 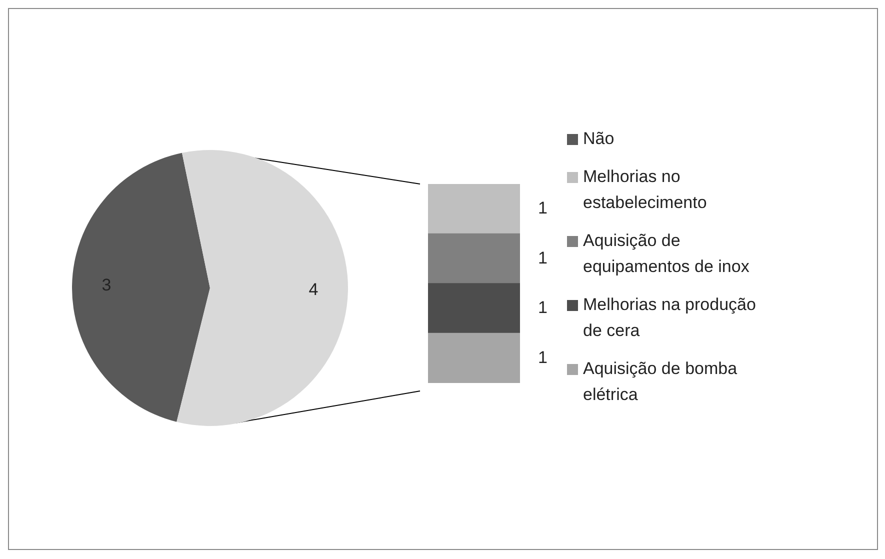 I want to click on category-label: Melhorias na produção de cera, so click(x=670, y=318).